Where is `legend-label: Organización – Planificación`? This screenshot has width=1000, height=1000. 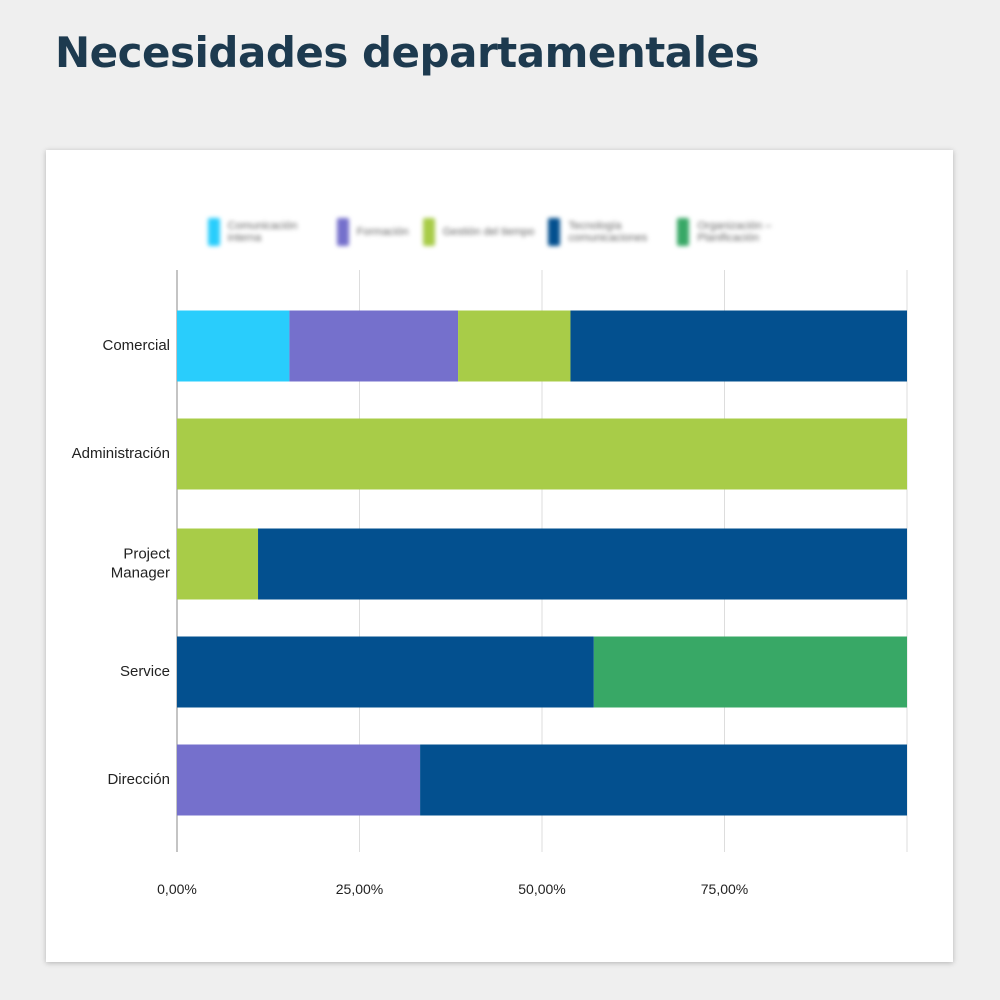
legend-label: Organización – Planificación is located at coordinates (734, 232).